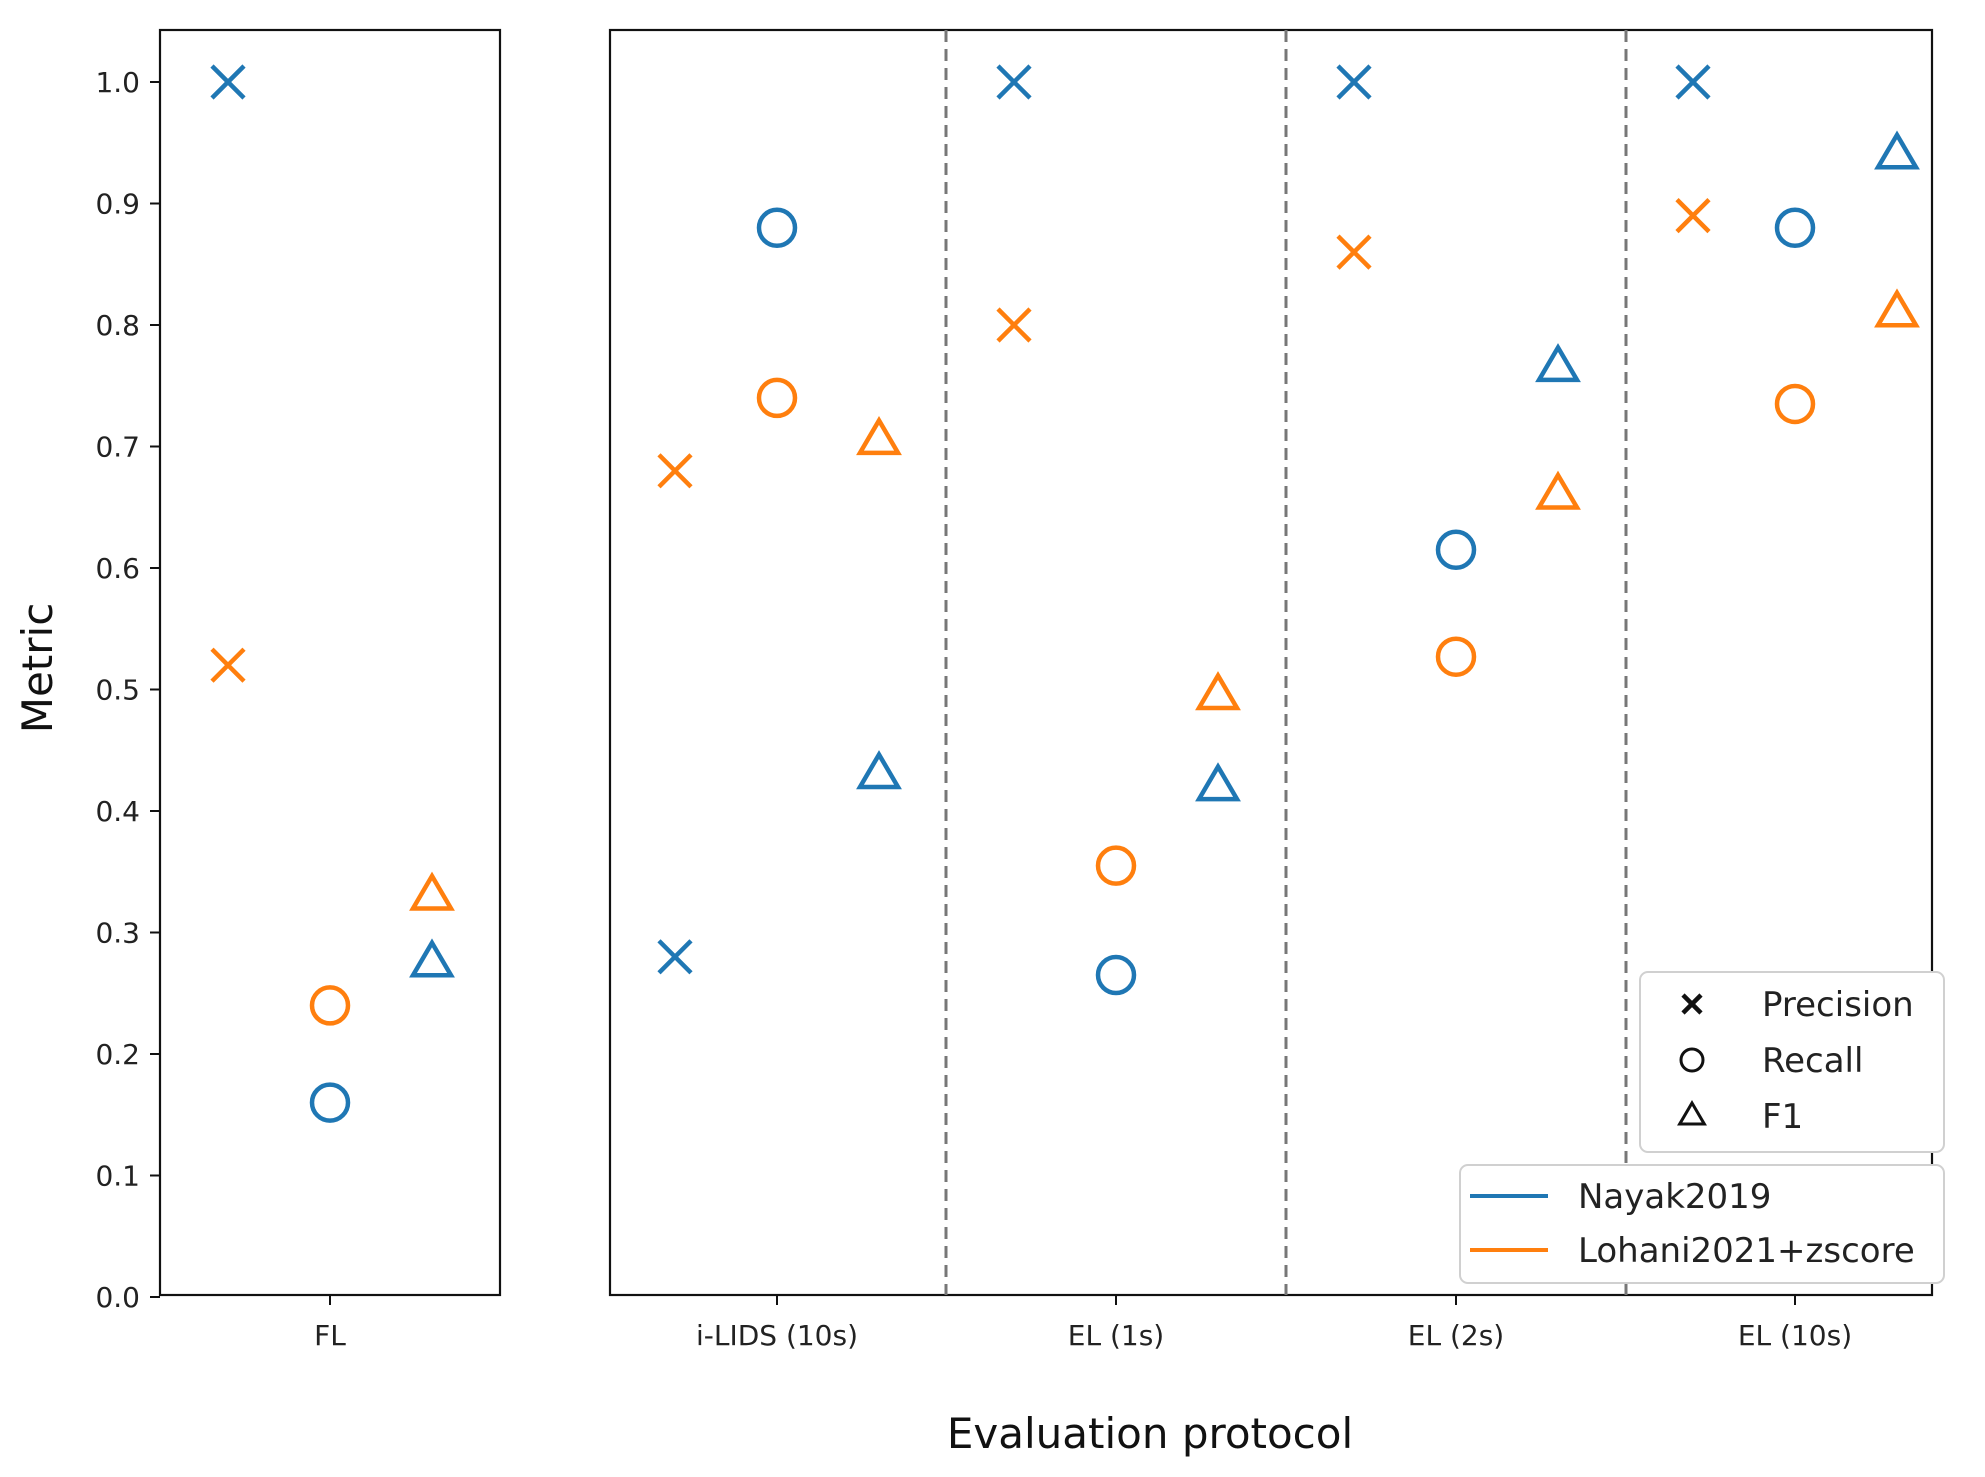 This screenshot has width=1985, height=1477. I want to click on point-lohani2021-zscore-i-lids-10s-recall, so click(777, 398).